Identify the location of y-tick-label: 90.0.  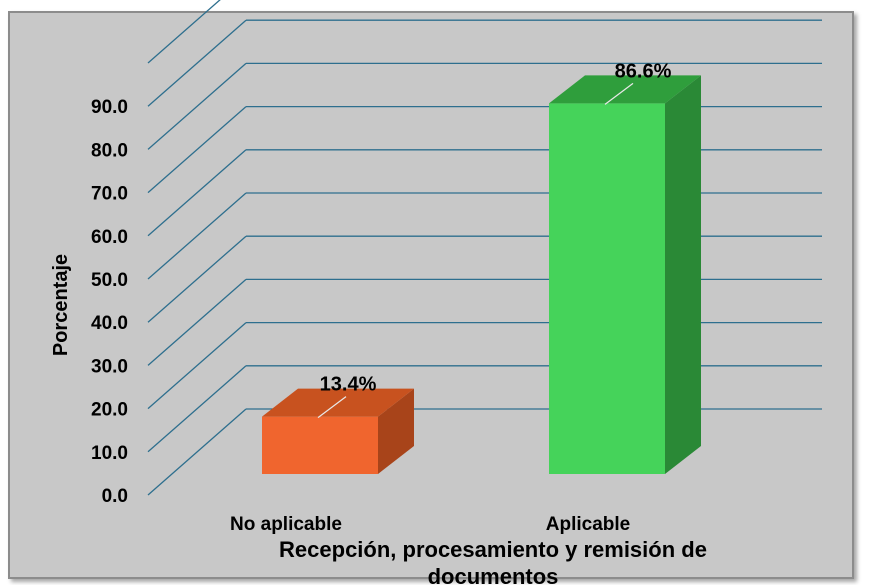
(109, 107).